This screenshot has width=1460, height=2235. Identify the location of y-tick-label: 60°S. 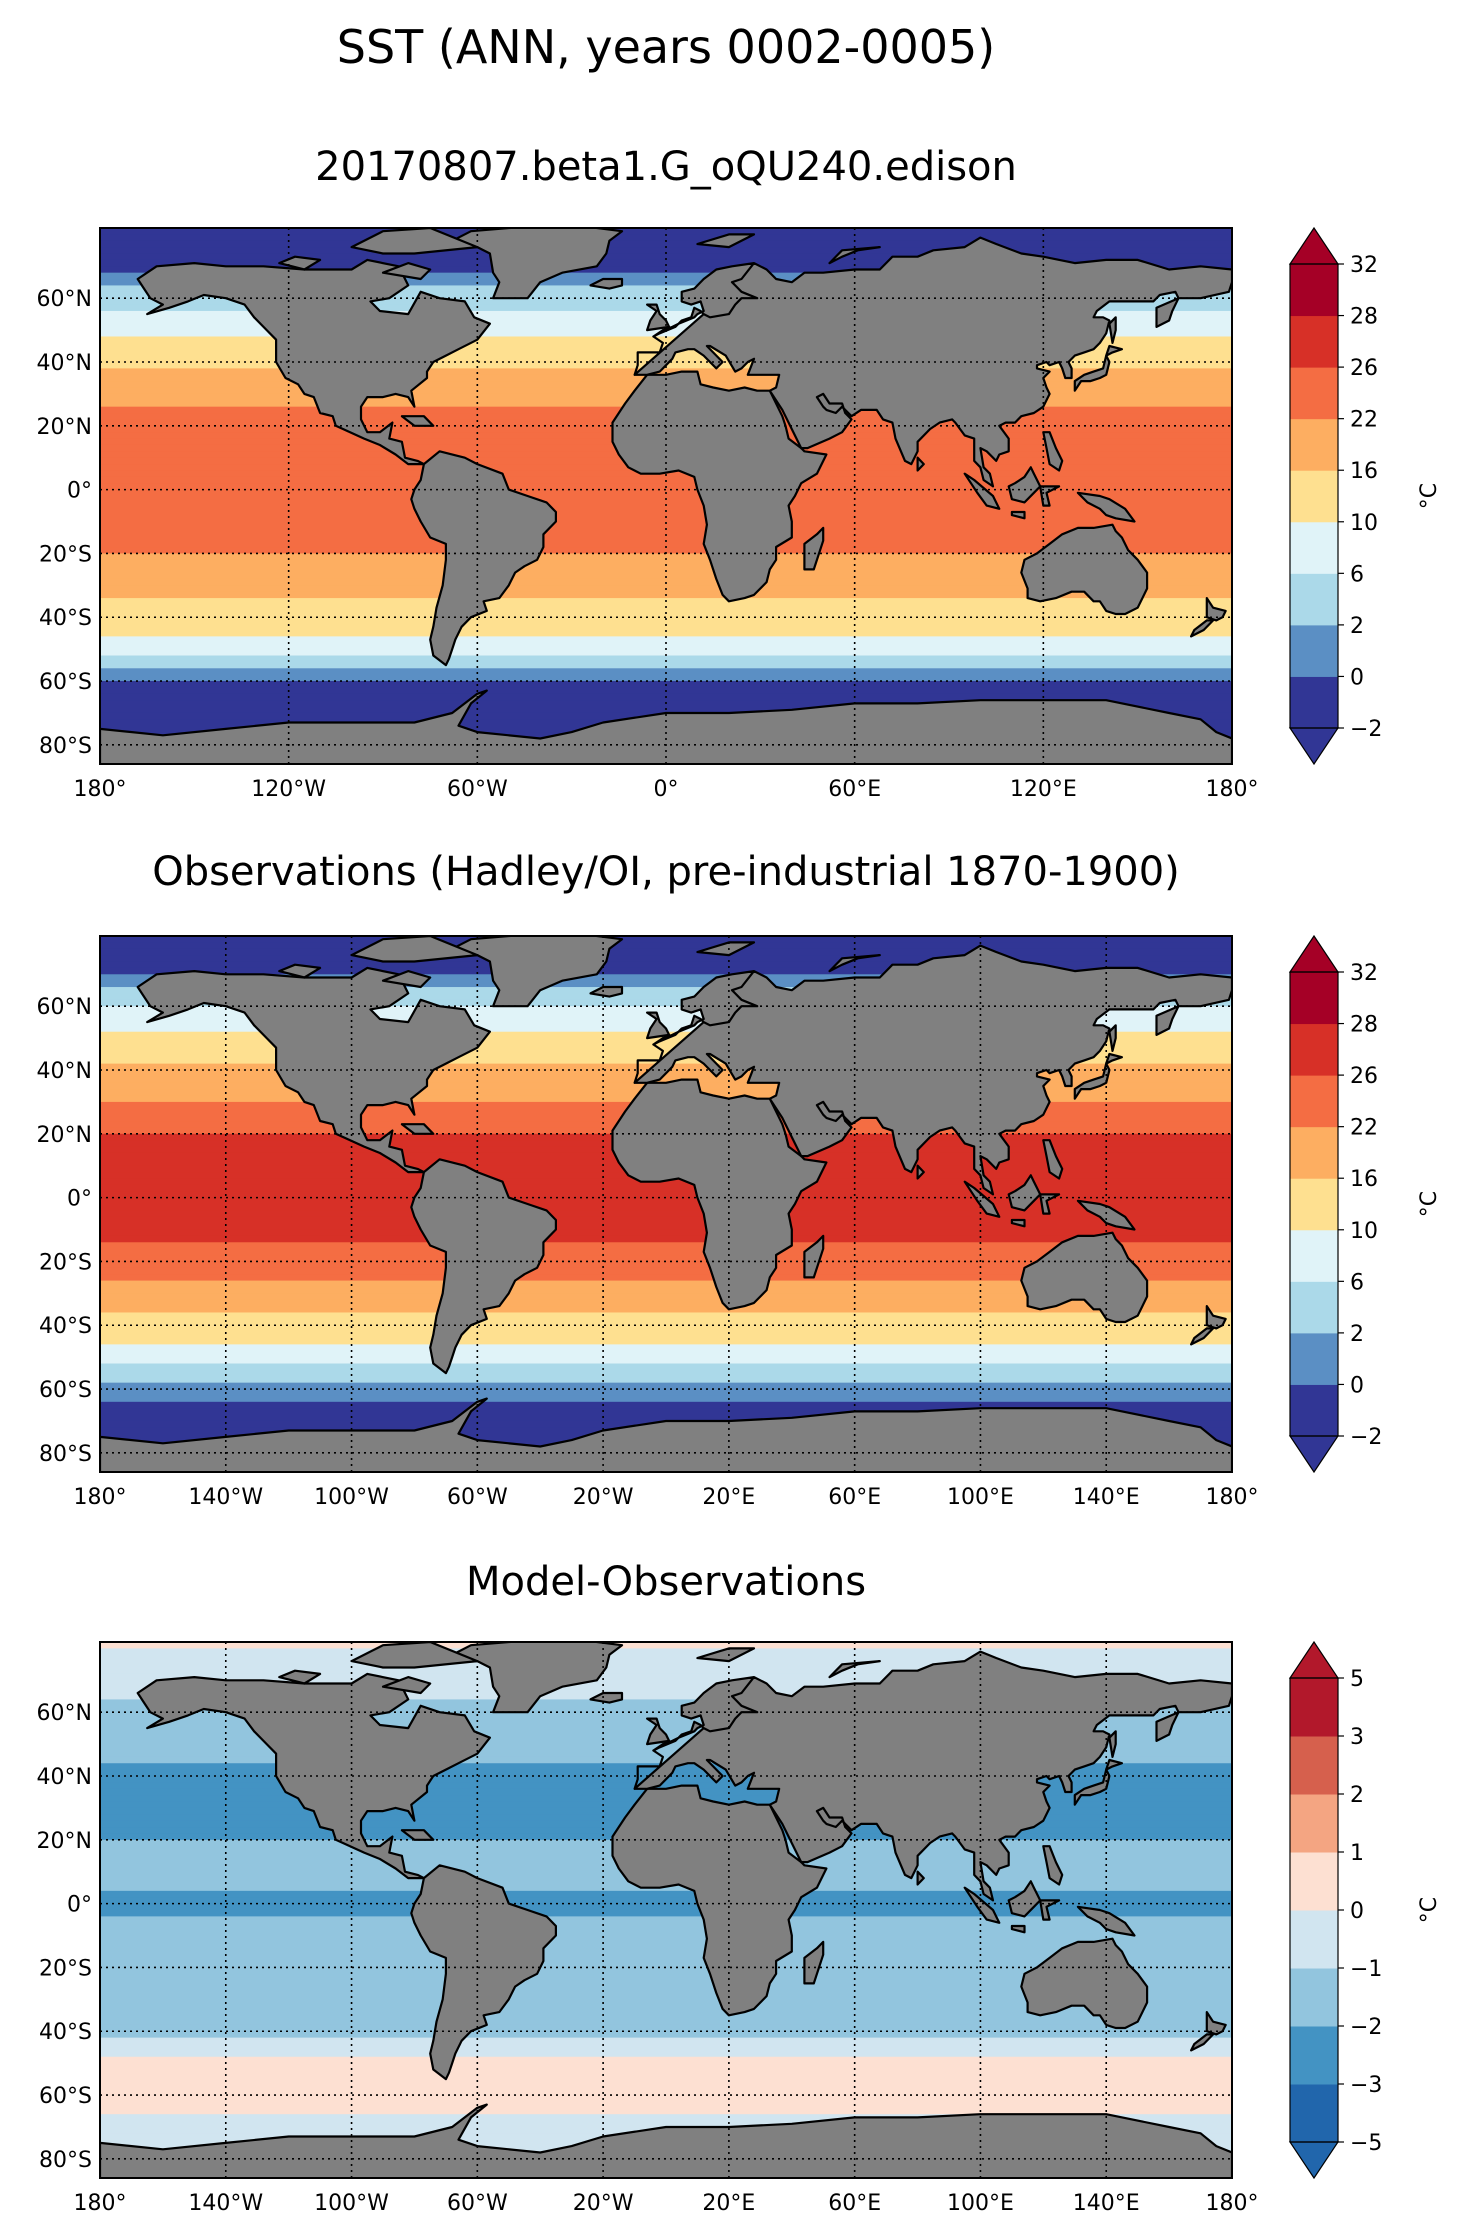
(65, 2096).